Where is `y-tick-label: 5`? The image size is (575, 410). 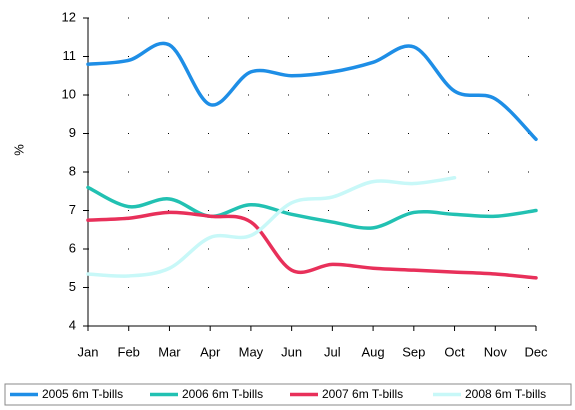
y-tick-label: 5 is located at coordinates (72, 286).